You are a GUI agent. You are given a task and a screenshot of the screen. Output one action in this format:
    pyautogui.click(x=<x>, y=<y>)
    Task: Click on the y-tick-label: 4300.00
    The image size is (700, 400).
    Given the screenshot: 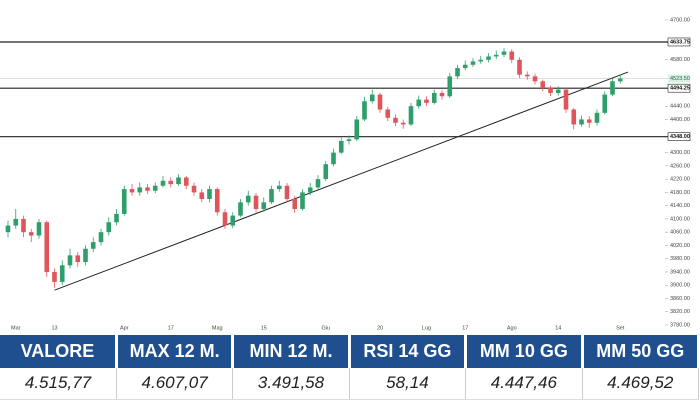 What is the action you would take?
    pyautogui.click(x=680, y=153)
    